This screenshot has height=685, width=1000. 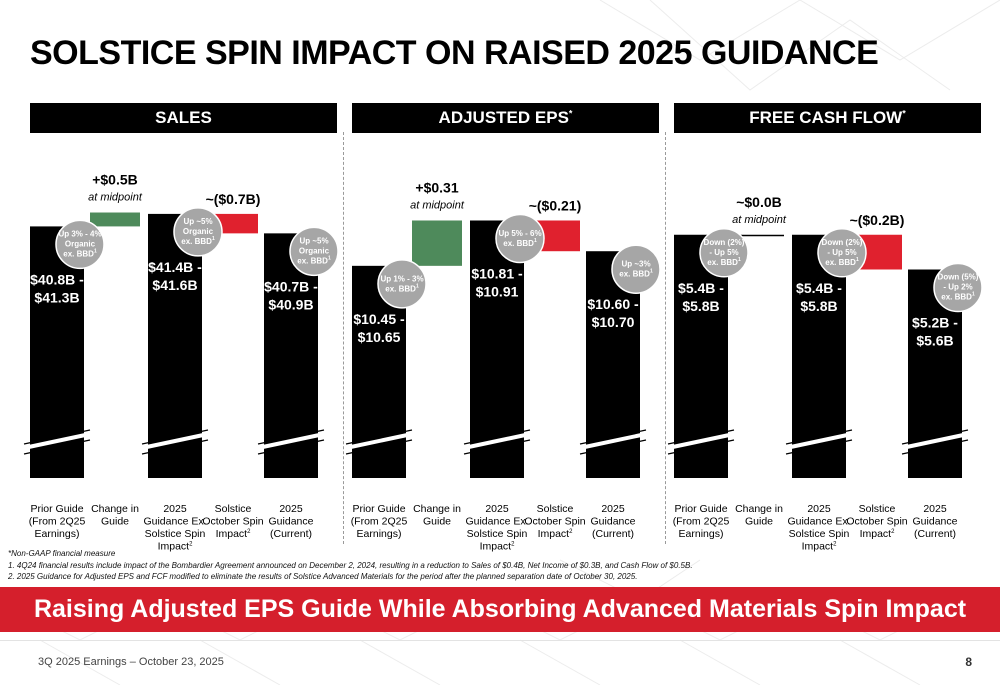 What do you see at coordinates (759, 235) in the screenshot?
I see `no-change-line` at bounding box center [759, 235].